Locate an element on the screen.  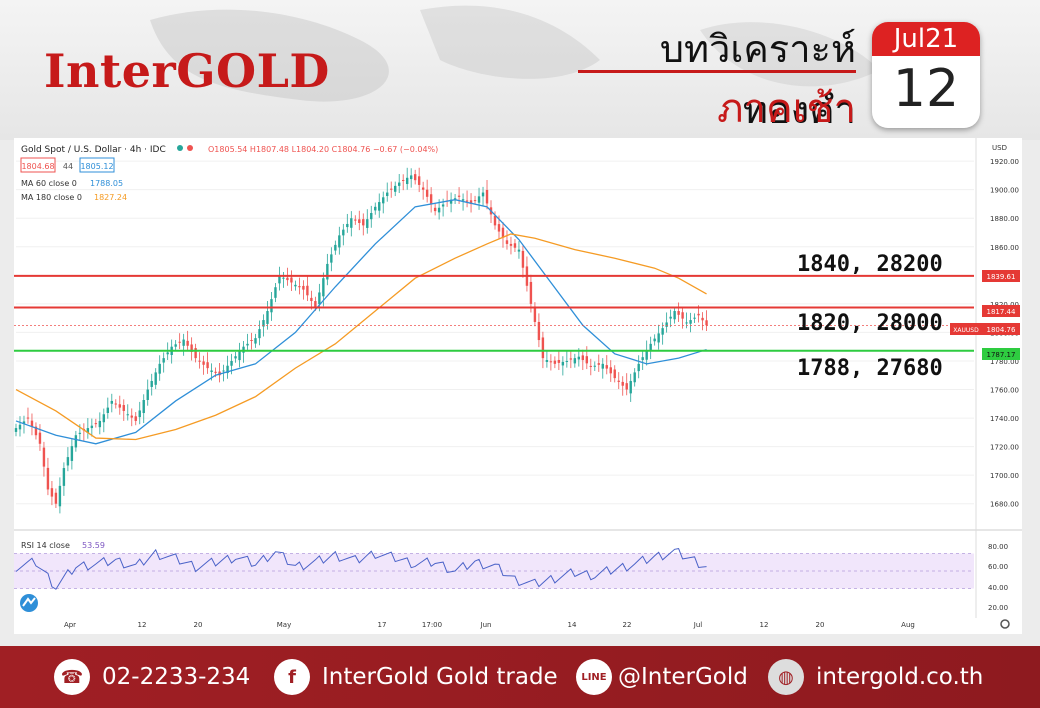
x-tick-label: 20 is located at coordinates (820, 625).